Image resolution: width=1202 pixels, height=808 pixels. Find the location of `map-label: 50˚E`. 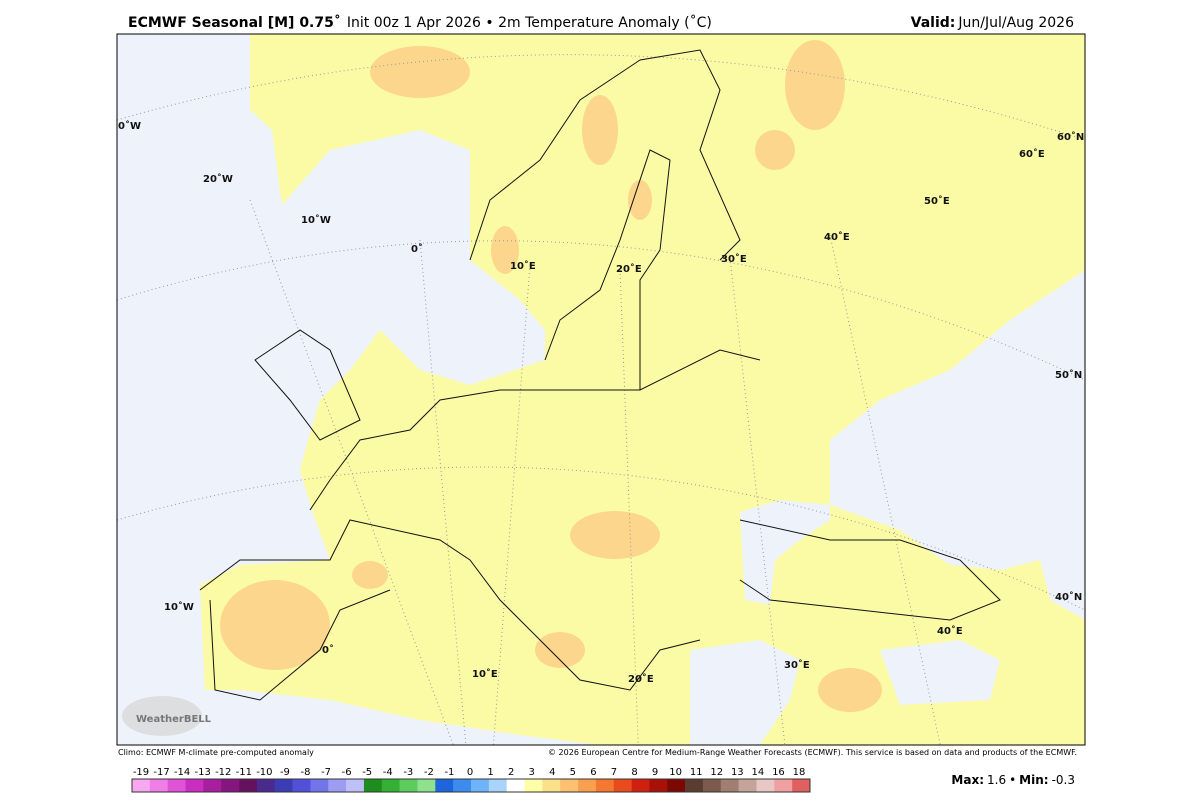

map-label: 50˚E is located at coordinates (937, 201).